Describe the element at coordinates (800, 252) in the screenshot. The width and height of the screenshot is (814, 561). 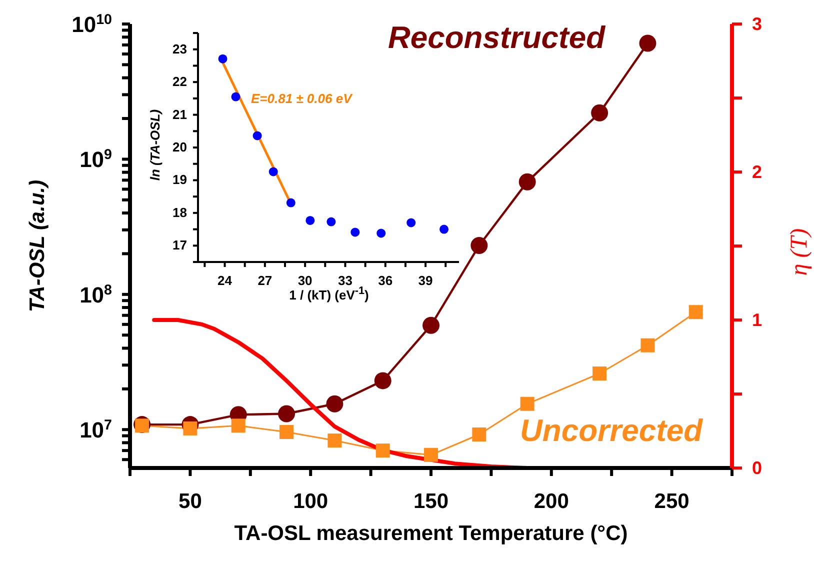
I see `y2-axis-title: η (T)` at that location.